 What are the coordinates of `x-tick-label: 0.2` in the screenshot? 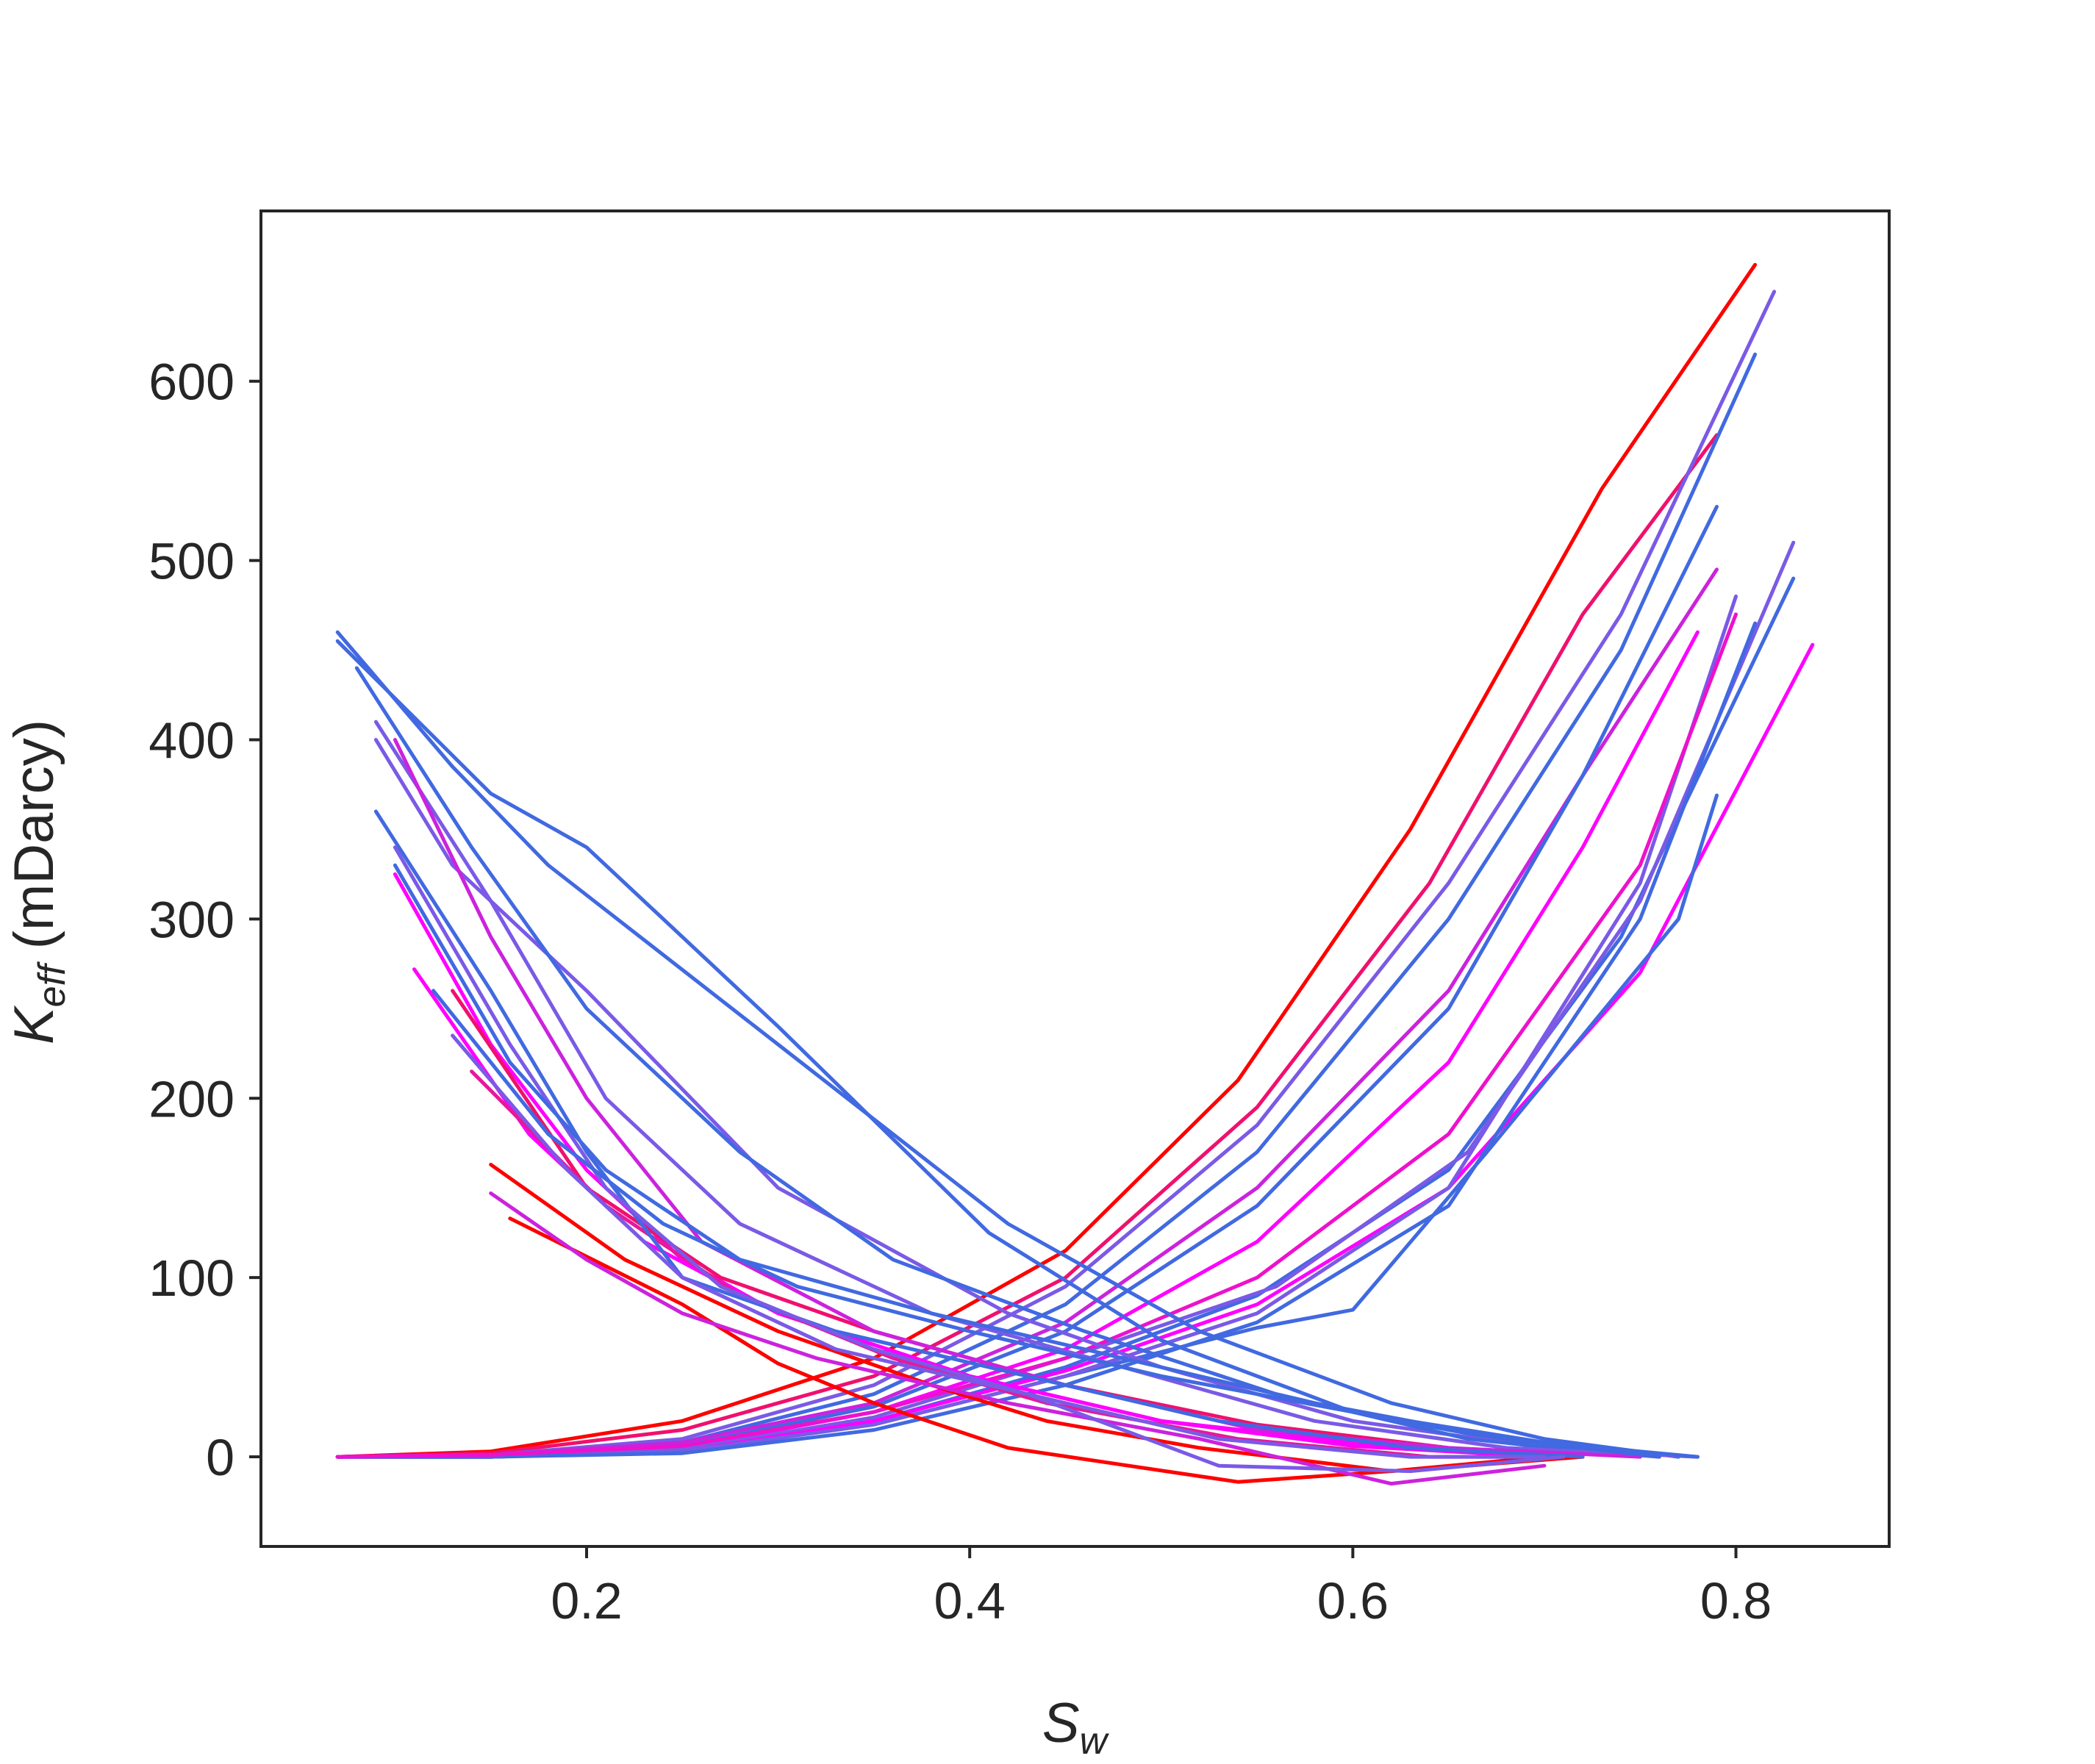 It's located at (586, 1600).